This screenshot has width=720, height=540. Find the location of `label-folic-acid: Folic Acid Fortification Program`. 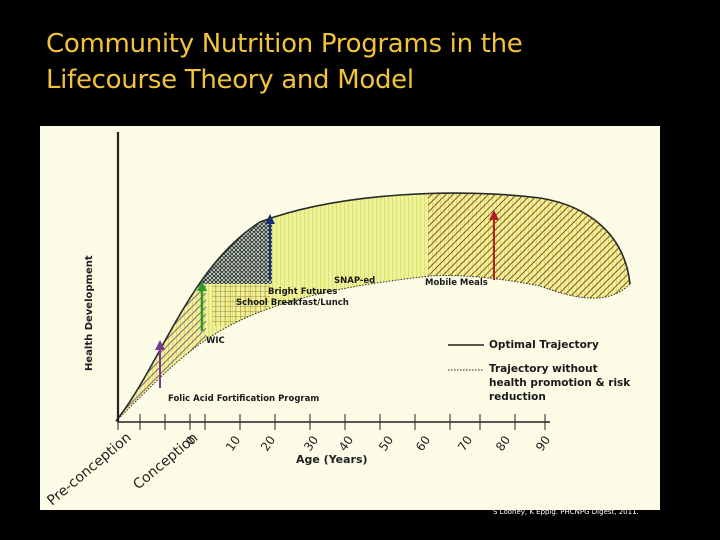

label-folic-acid: Folic Acid Fortification Program is located at coordinates (243, 399).